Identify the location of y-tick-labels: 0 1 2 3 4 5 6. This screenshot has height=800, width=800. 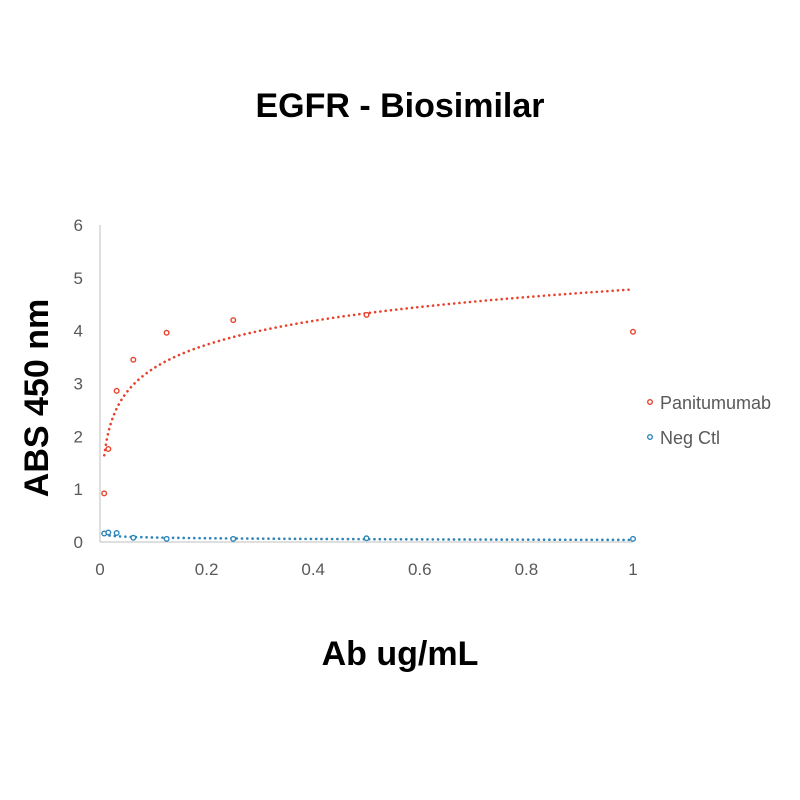
(78, 384).